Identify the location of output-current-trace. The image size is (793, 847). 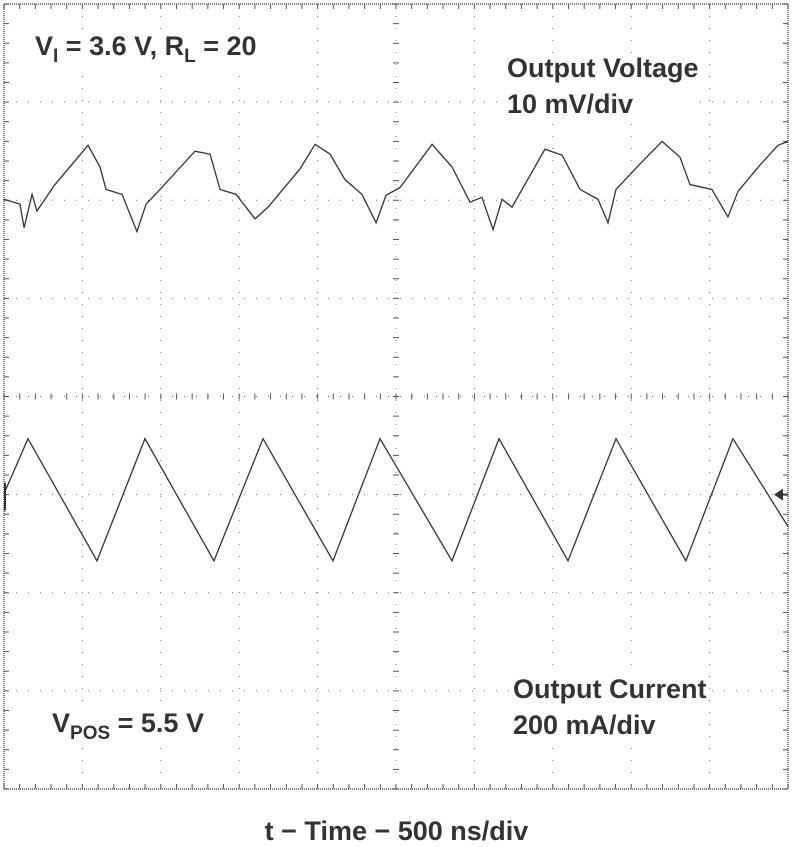
(396, 500).